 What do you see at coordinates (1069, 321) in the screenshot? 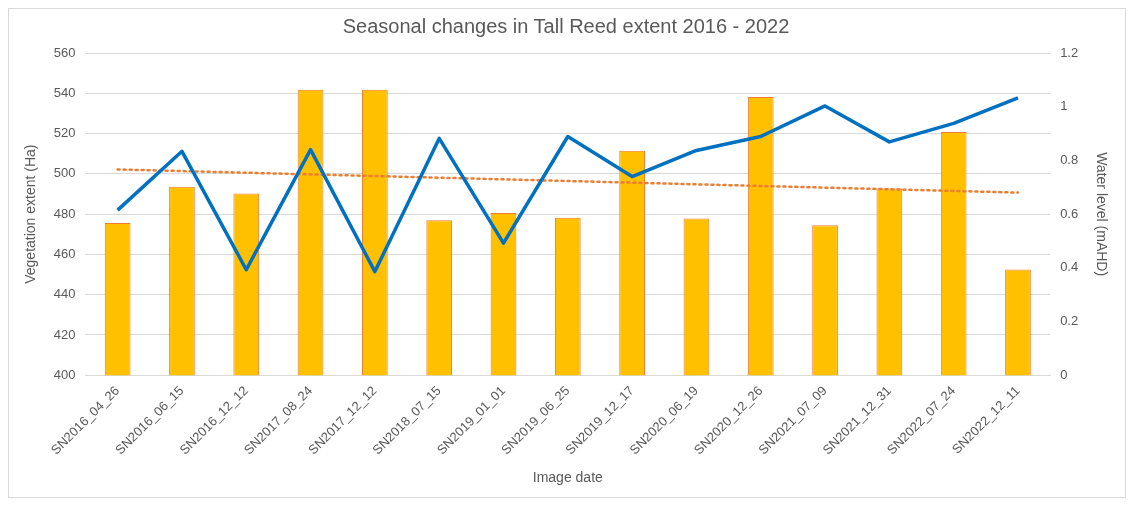
I see `y2-tick-label: 0.2` at bounding box center [1069, 321].